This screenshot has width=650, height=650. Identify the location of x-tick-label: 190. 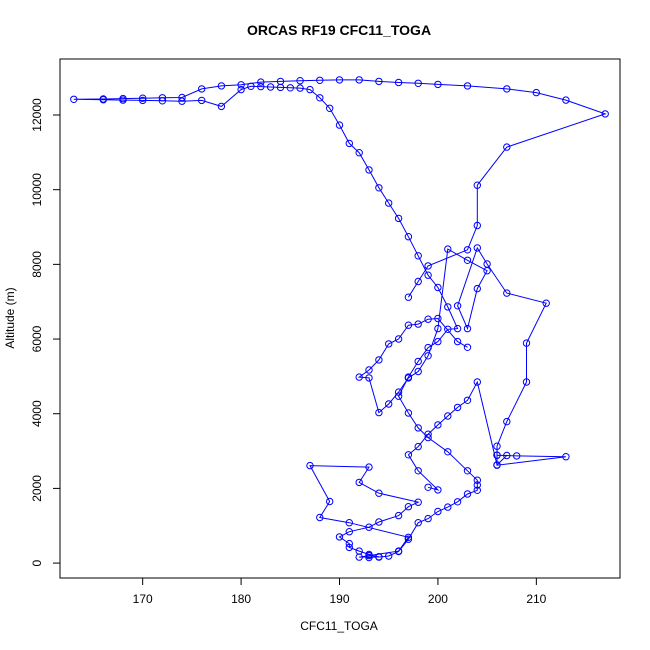
(339, 599).